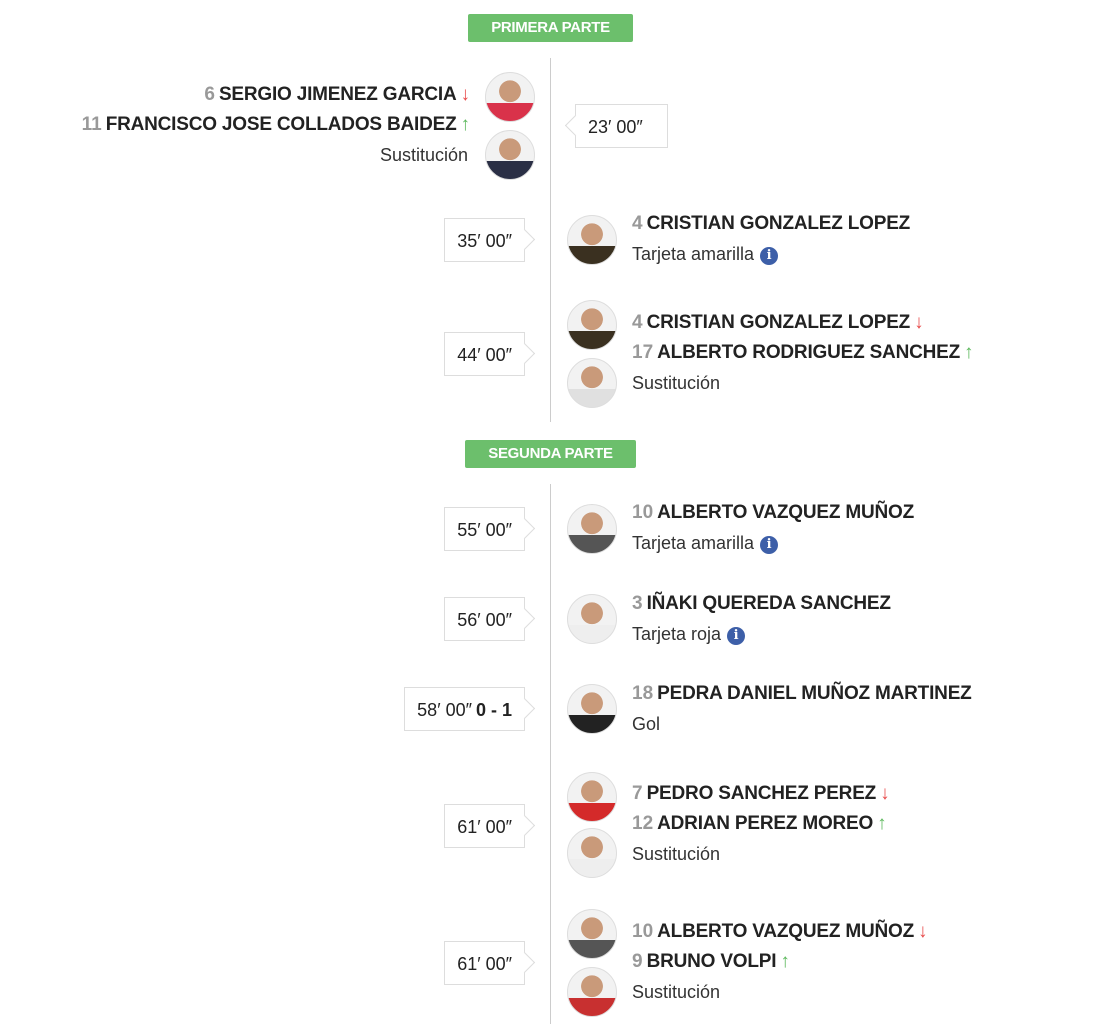 The width and height of the screenshot is (1100, 1024). What do you see at coordinates (281, 124) in the screenshot?
I see `player-name: FRANCISCO JOSE COLLADOS BAIDEZ` at bounding box center [281, 124].